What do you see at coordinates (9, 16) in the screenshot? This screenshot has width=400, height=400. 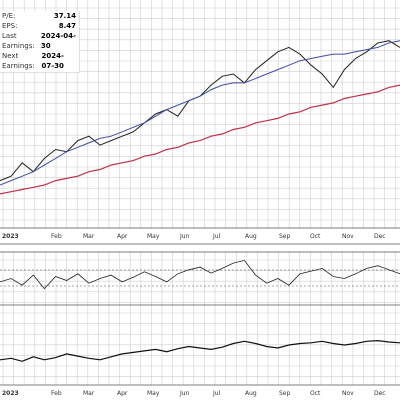 I see `pe-label: P/E:` at bounding box center [9, 16].